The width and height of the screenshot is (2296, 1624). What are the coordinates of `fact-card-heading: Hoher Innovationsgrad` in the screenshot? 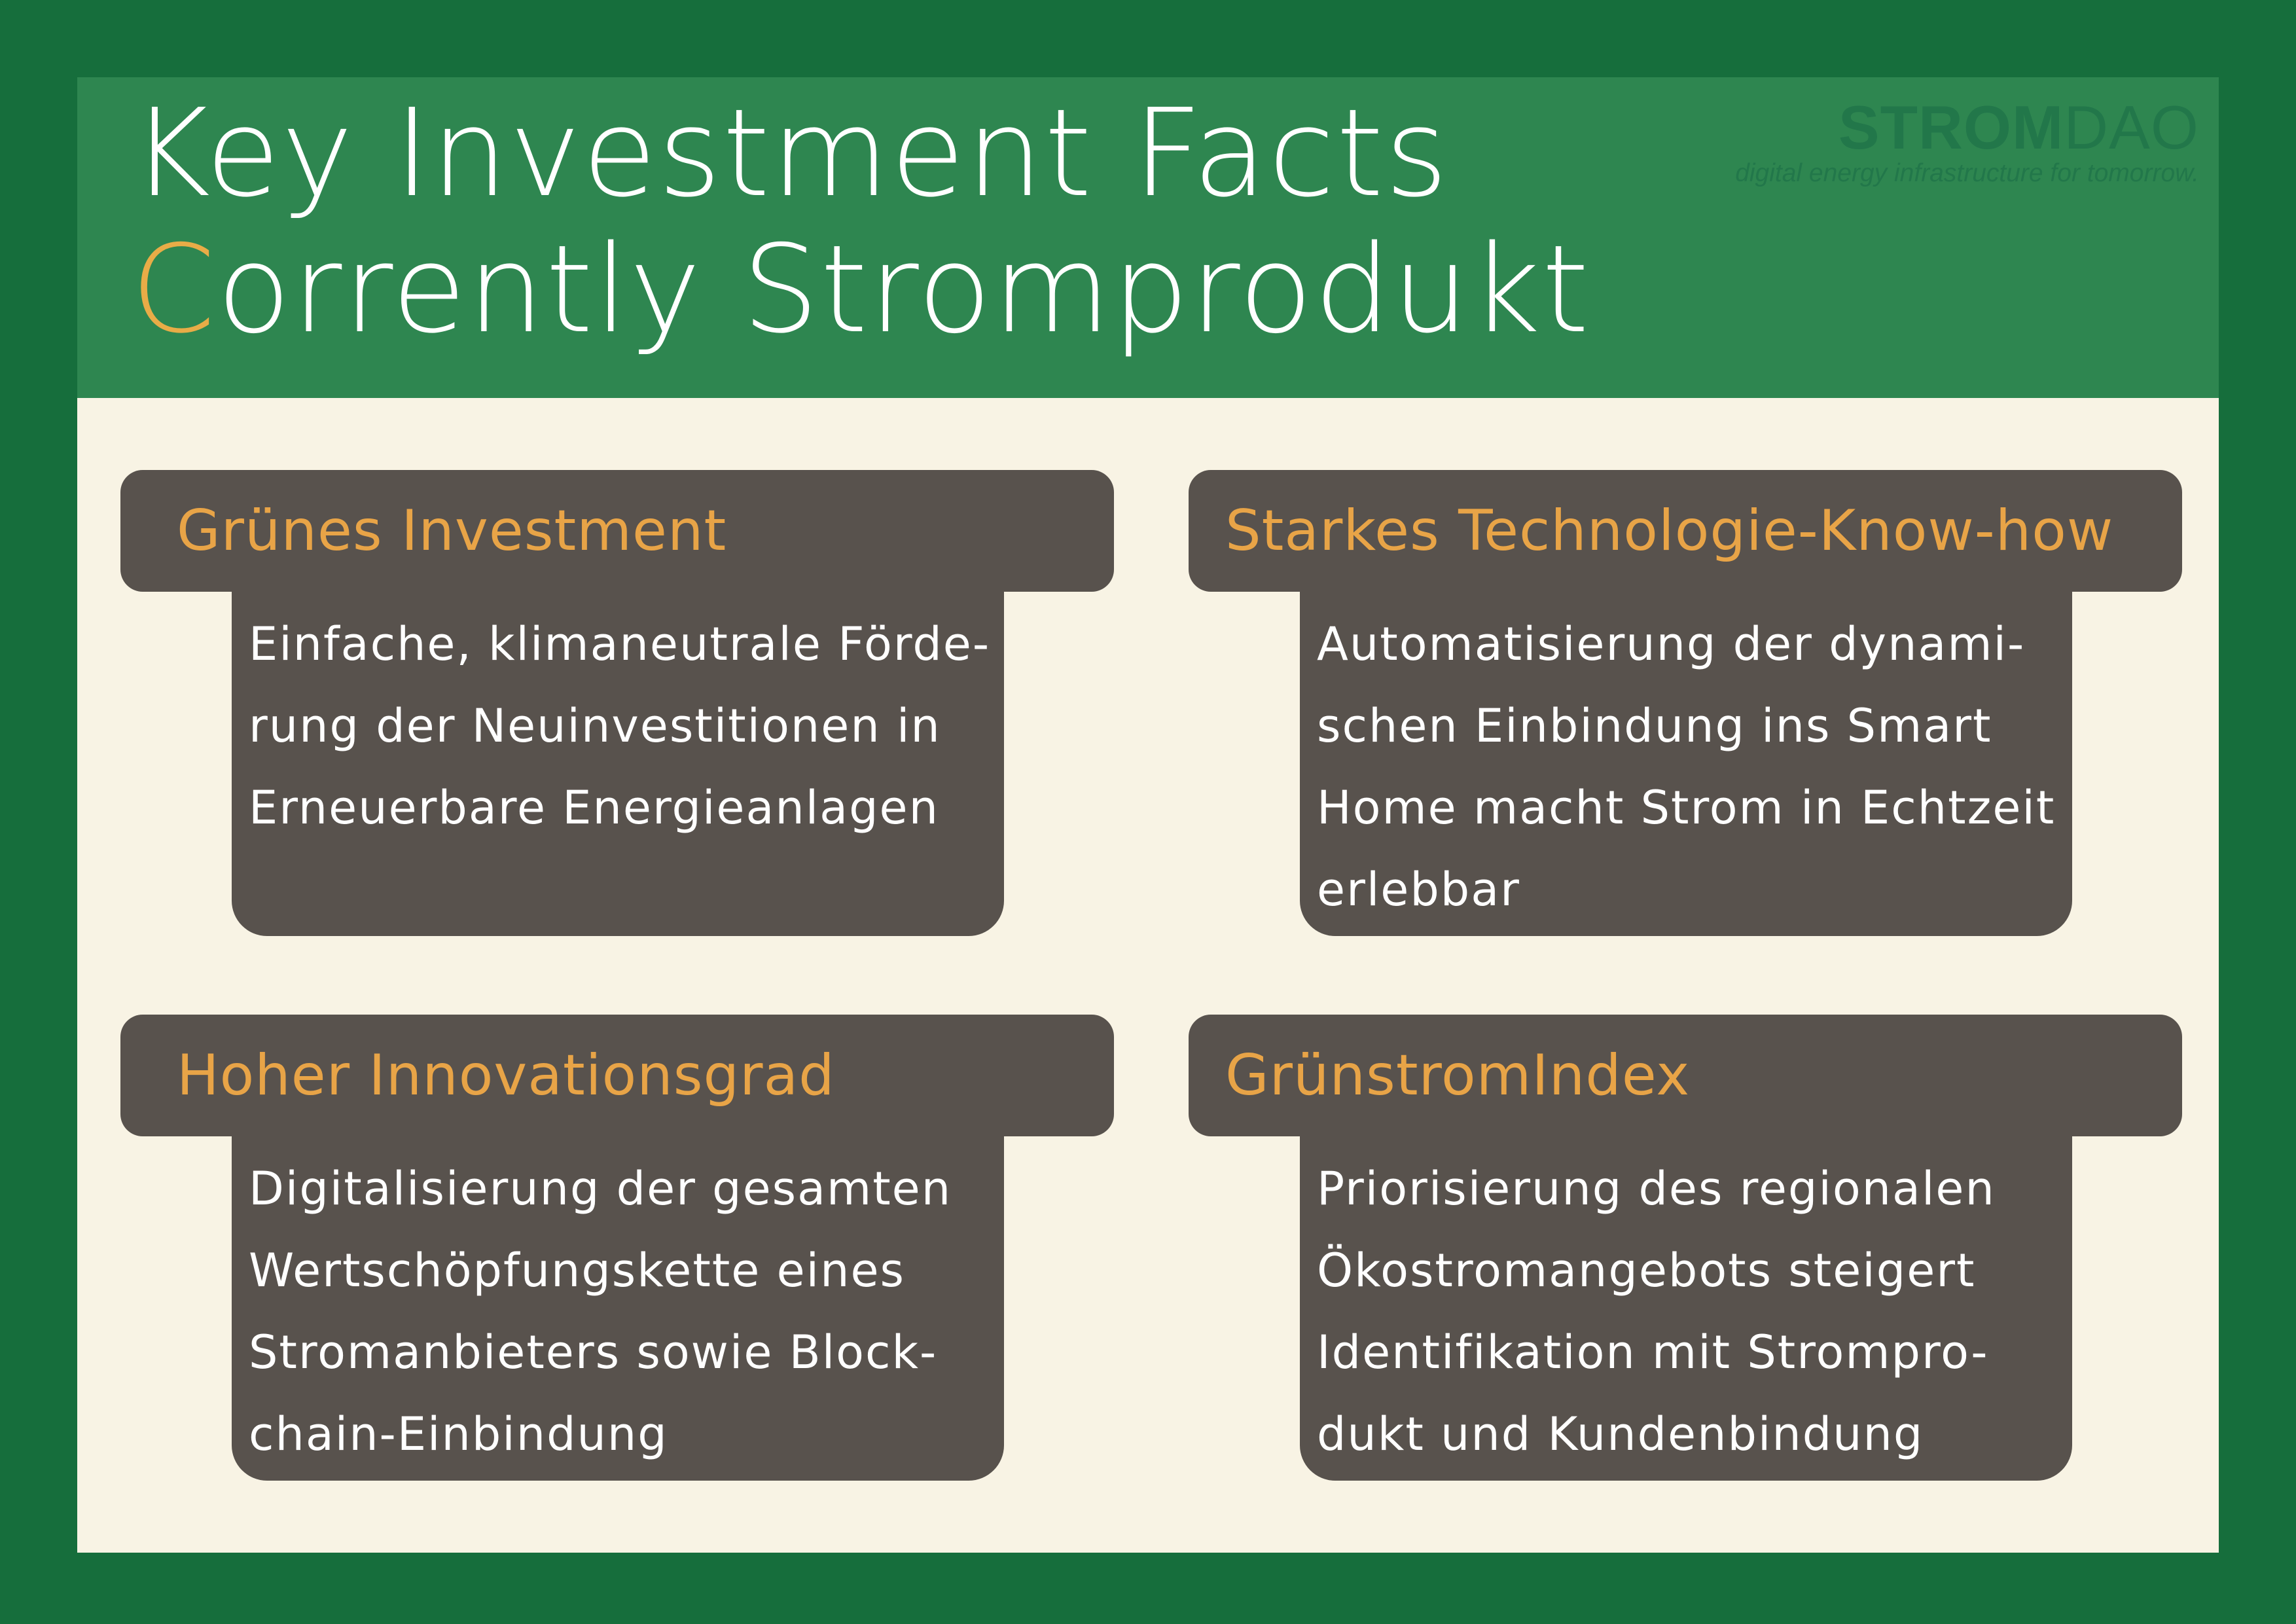 It's located at (506, 1075).